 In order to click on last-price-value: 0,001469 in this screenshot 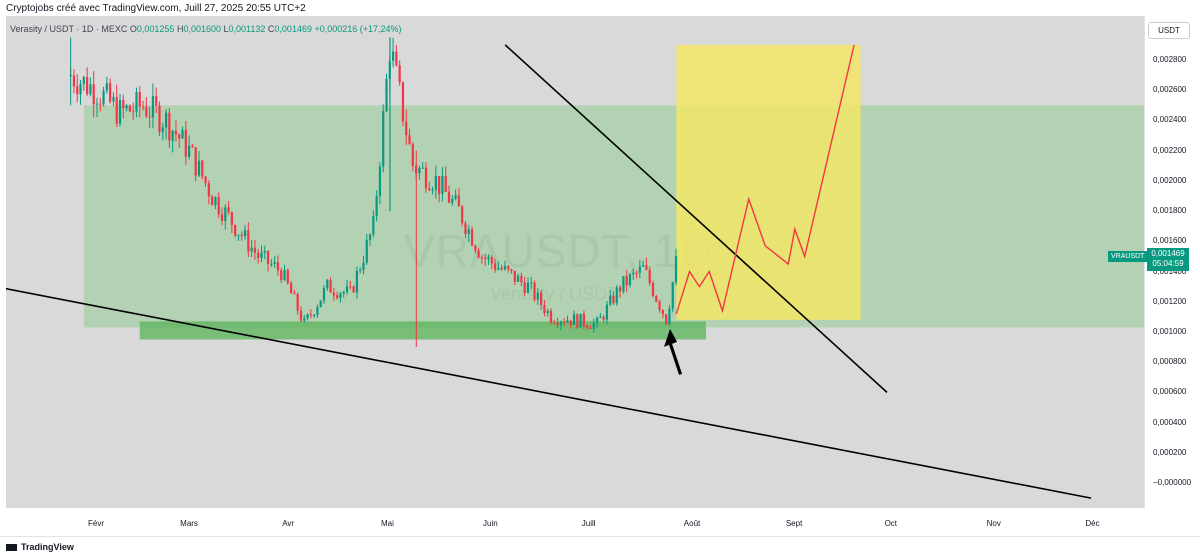, I will do `click(1168, 253)`.